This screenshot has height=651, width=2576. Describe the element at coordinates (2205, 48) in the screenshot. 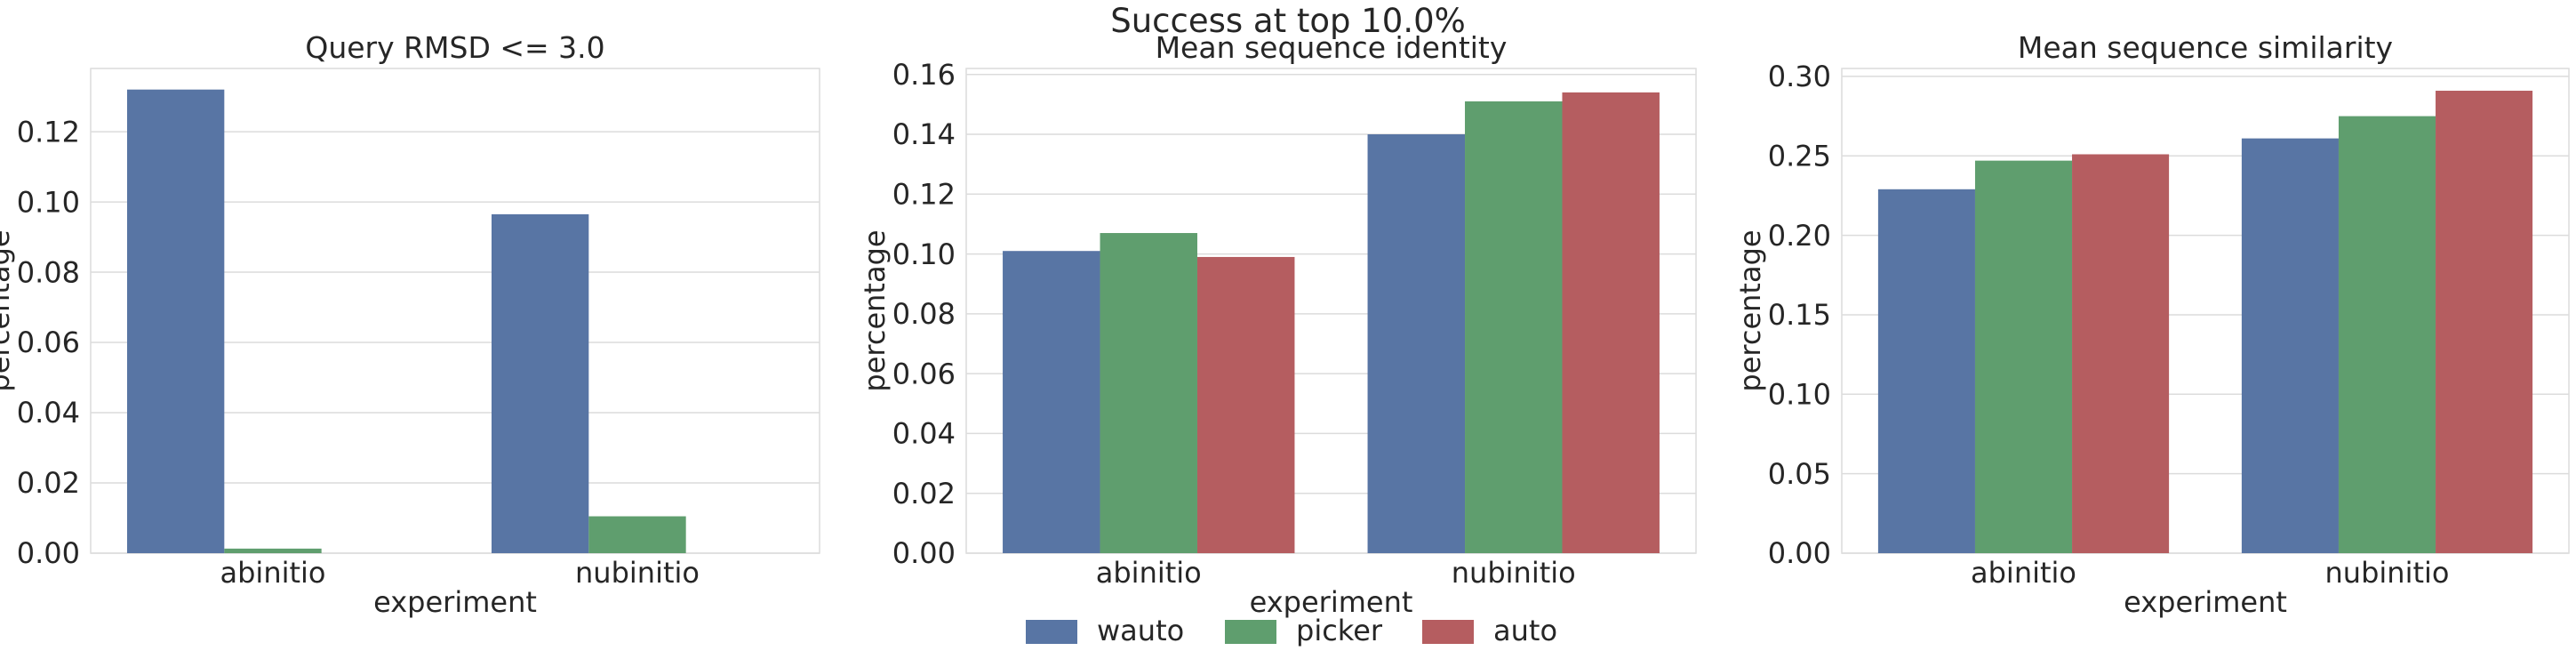

I see `panel-title: Mean sequence similarity` at that location.